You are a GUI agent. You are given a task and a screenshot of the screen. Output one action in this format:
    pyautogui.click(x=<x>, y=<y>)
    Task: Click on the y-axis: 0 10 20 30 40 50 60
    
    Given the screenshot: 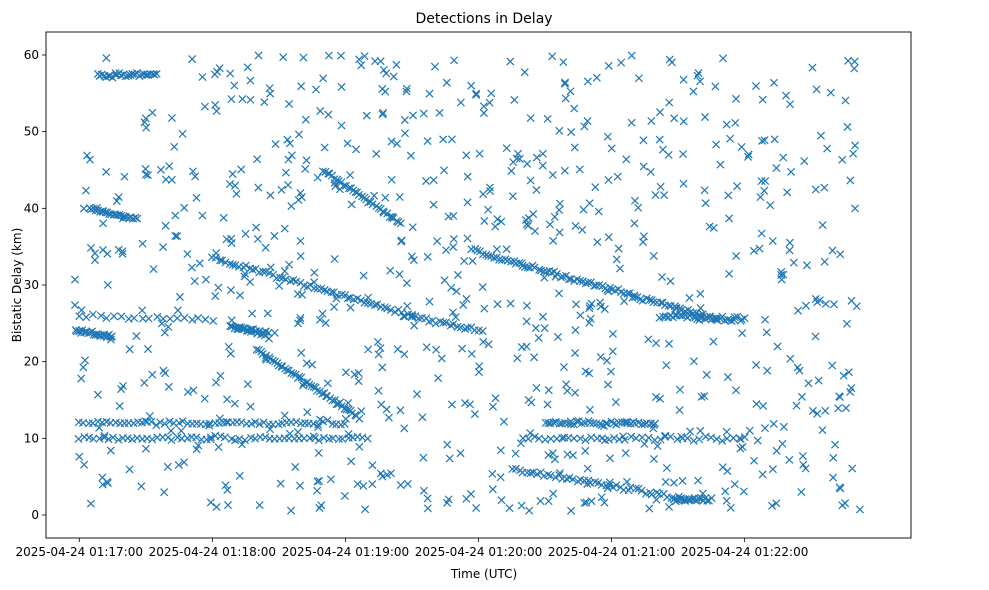 What is the action you would take?
    pyautogui.click(x=35, y=285)
    